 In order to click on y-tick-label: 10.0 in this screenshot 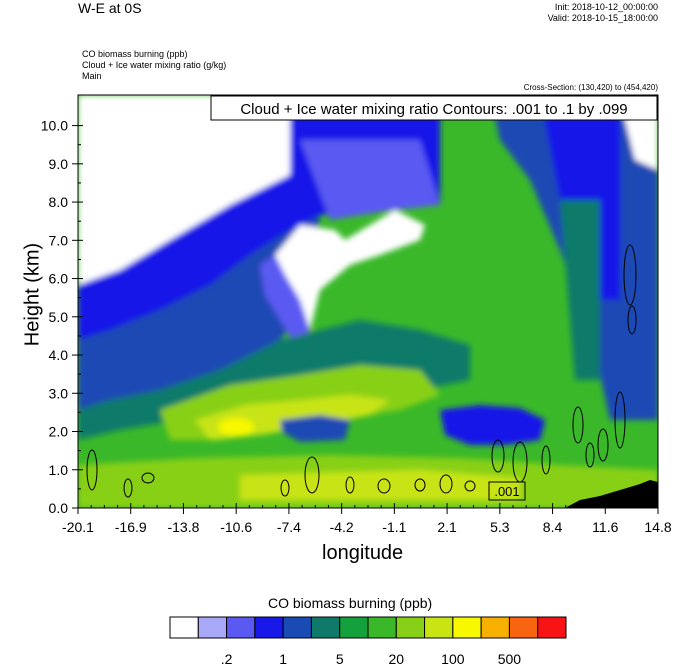, I will do `click(54, 126)`.